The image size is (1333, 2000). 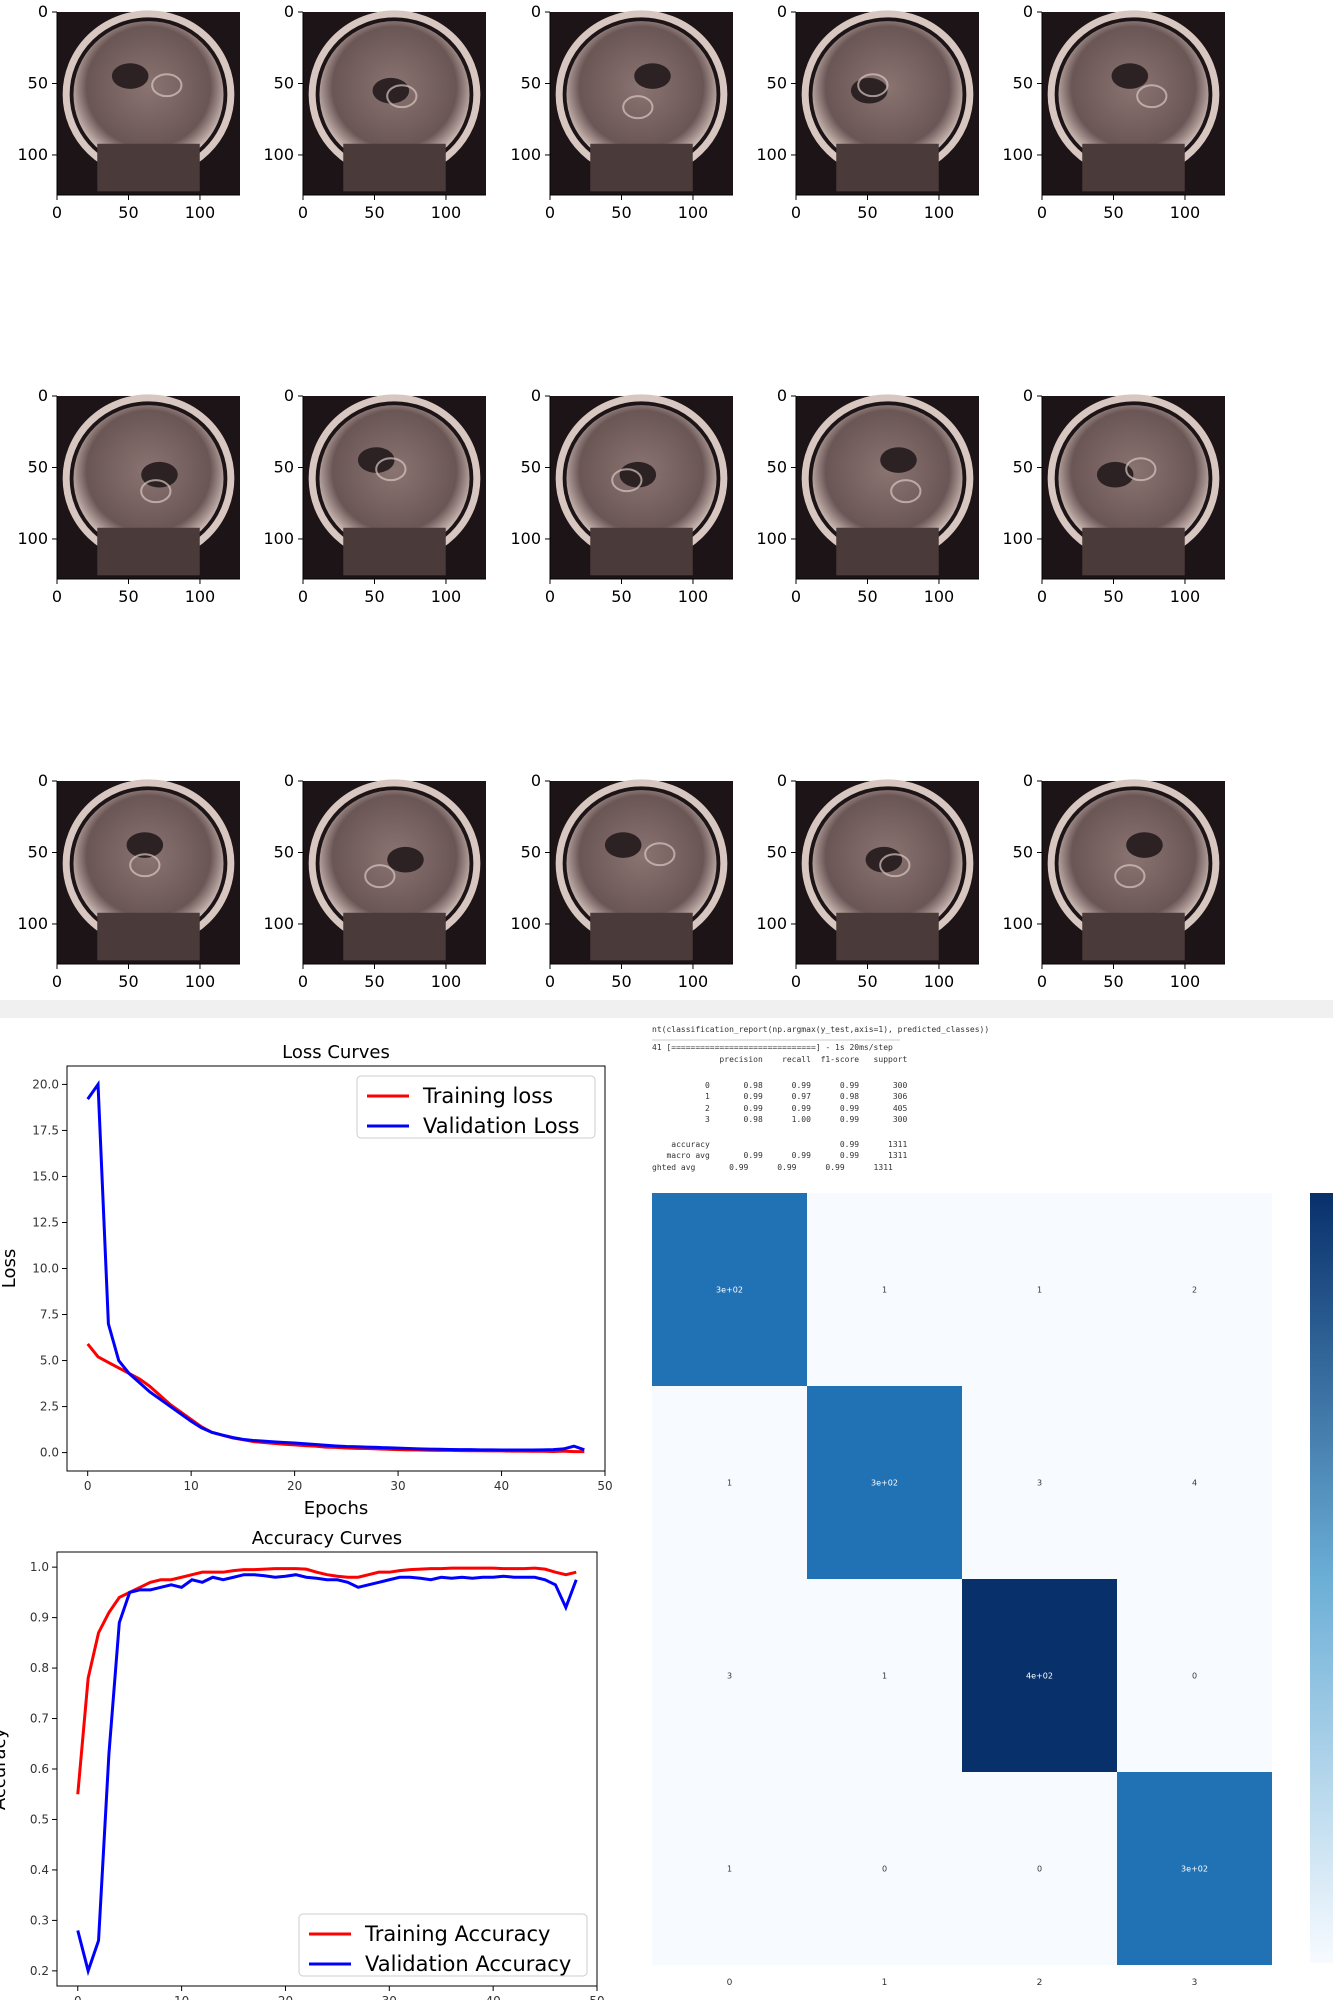 I want to click on heatmap-cell-label: 1, so click(x=884, y=1676).